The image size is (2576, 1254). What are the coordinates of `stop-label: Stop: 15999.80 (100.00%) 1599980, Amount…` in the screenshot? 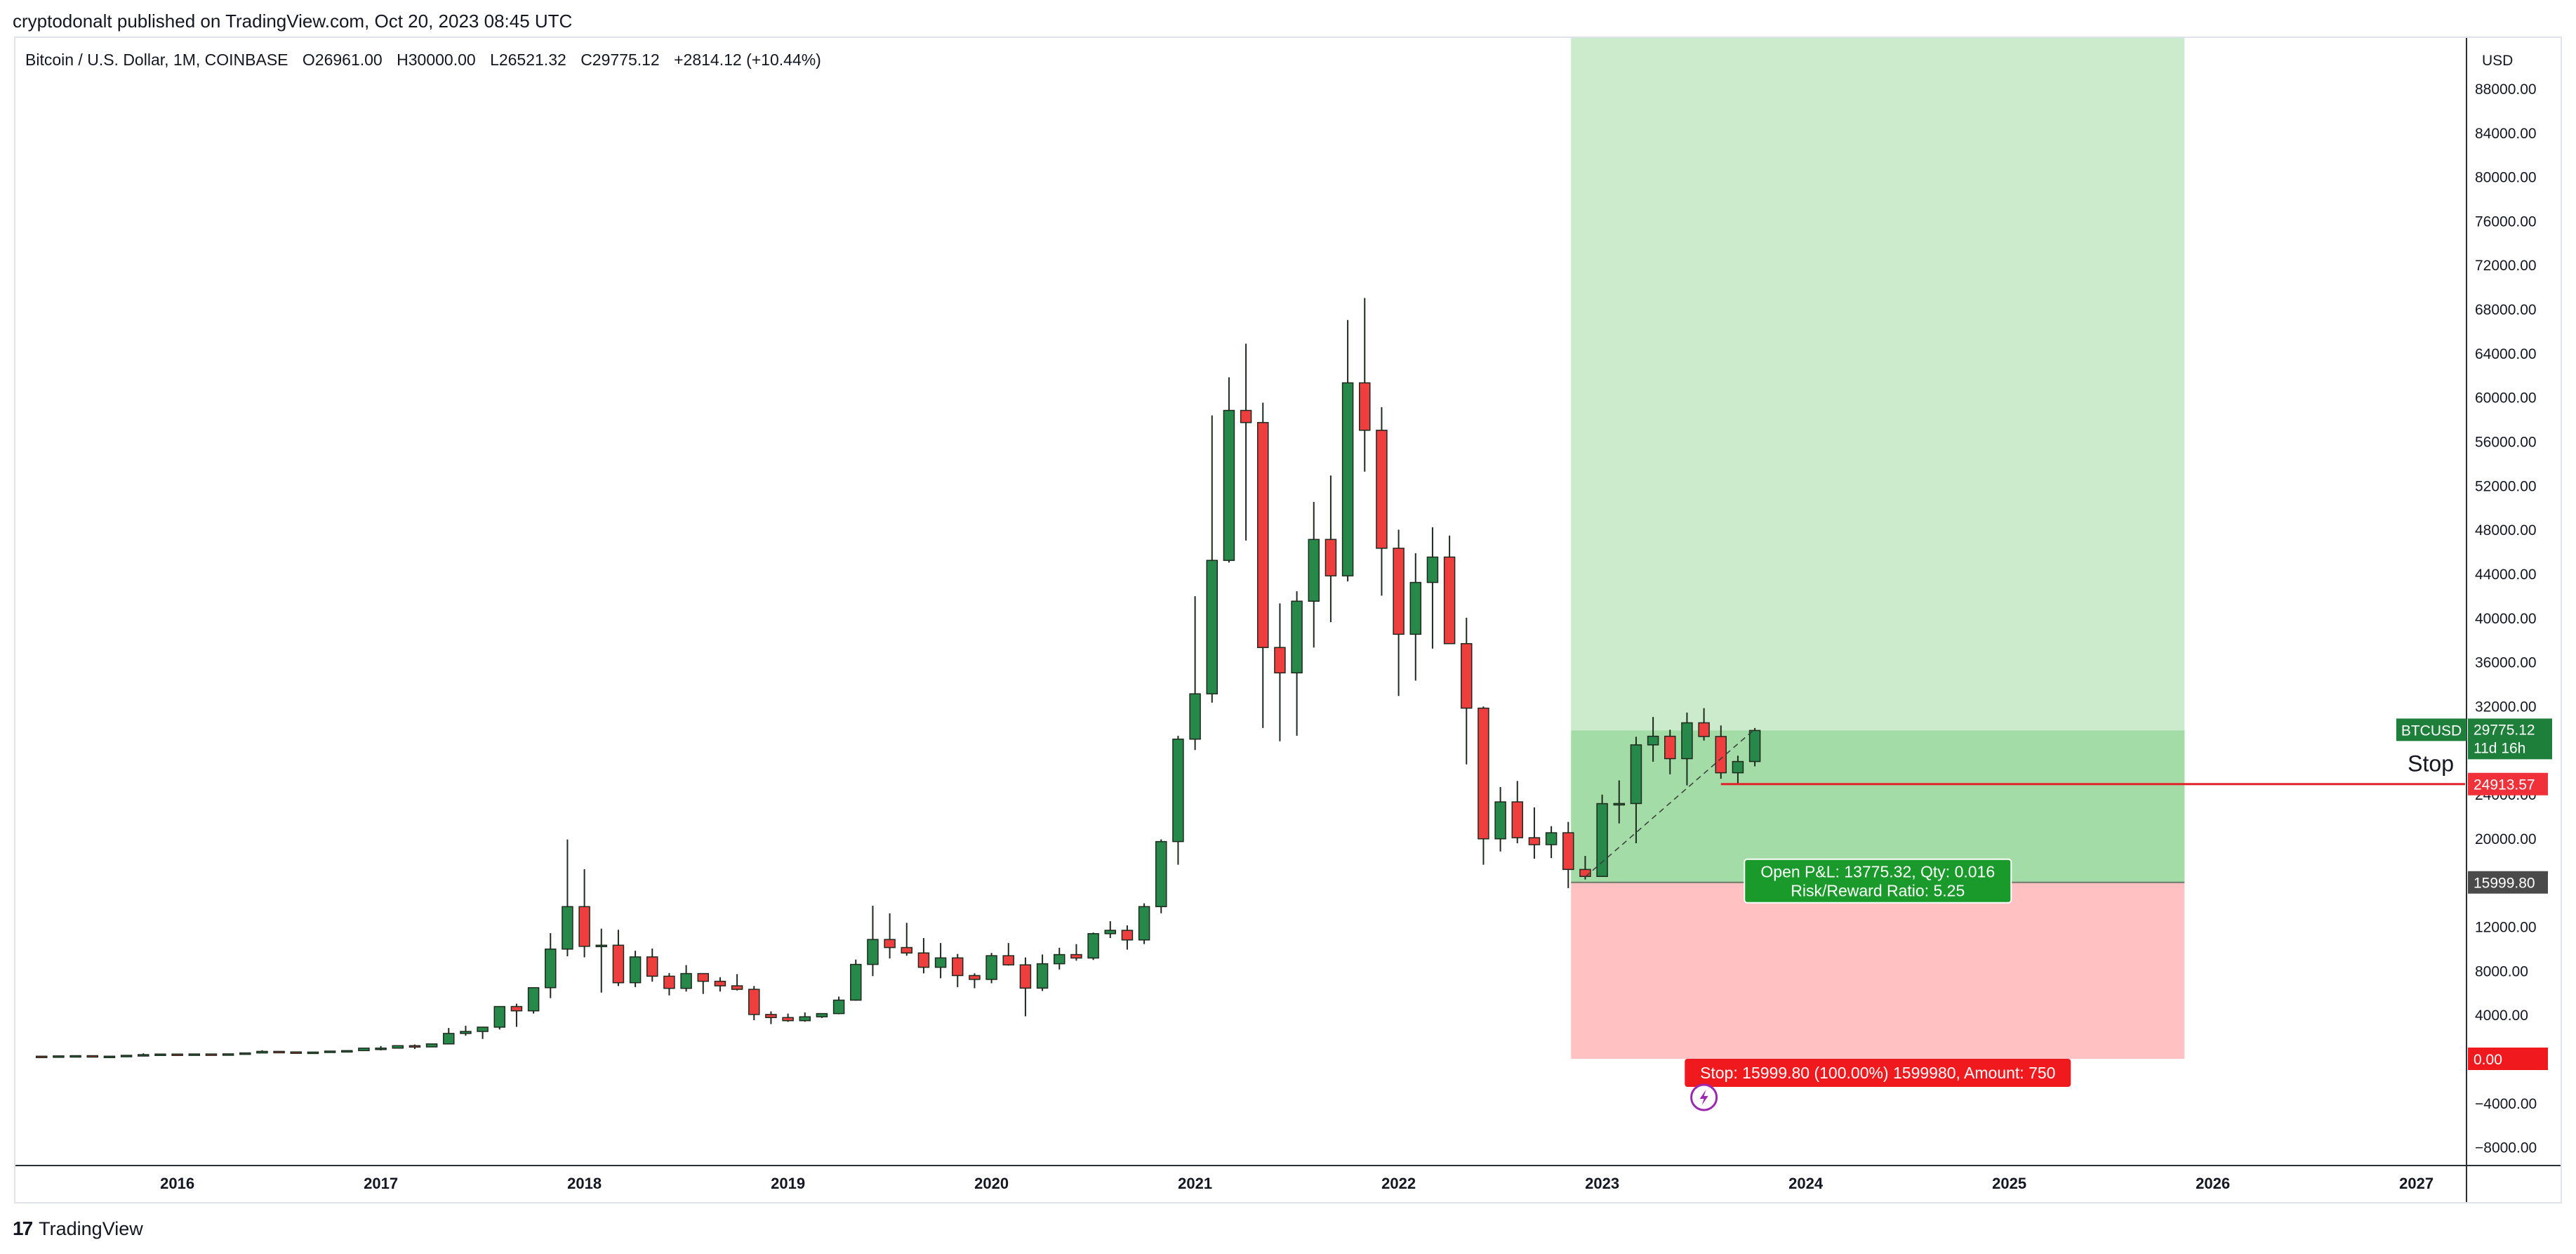 It's located at (1878, 1073).